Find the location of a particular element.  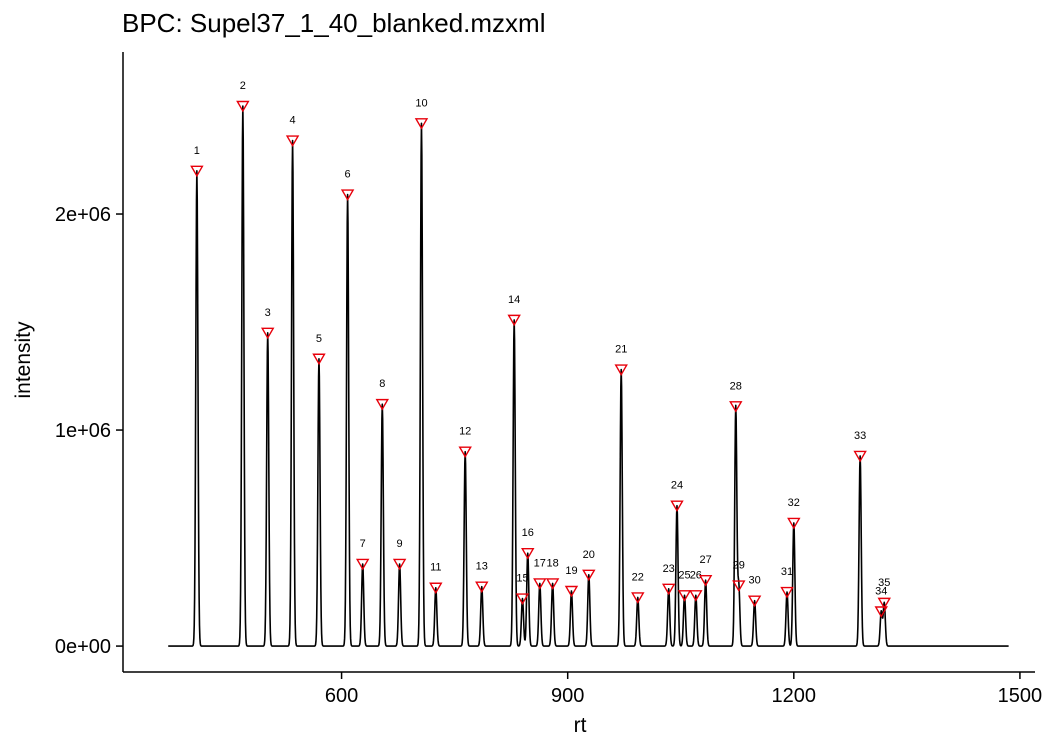

peak-label: 21 is located at coordinates (621, 350).